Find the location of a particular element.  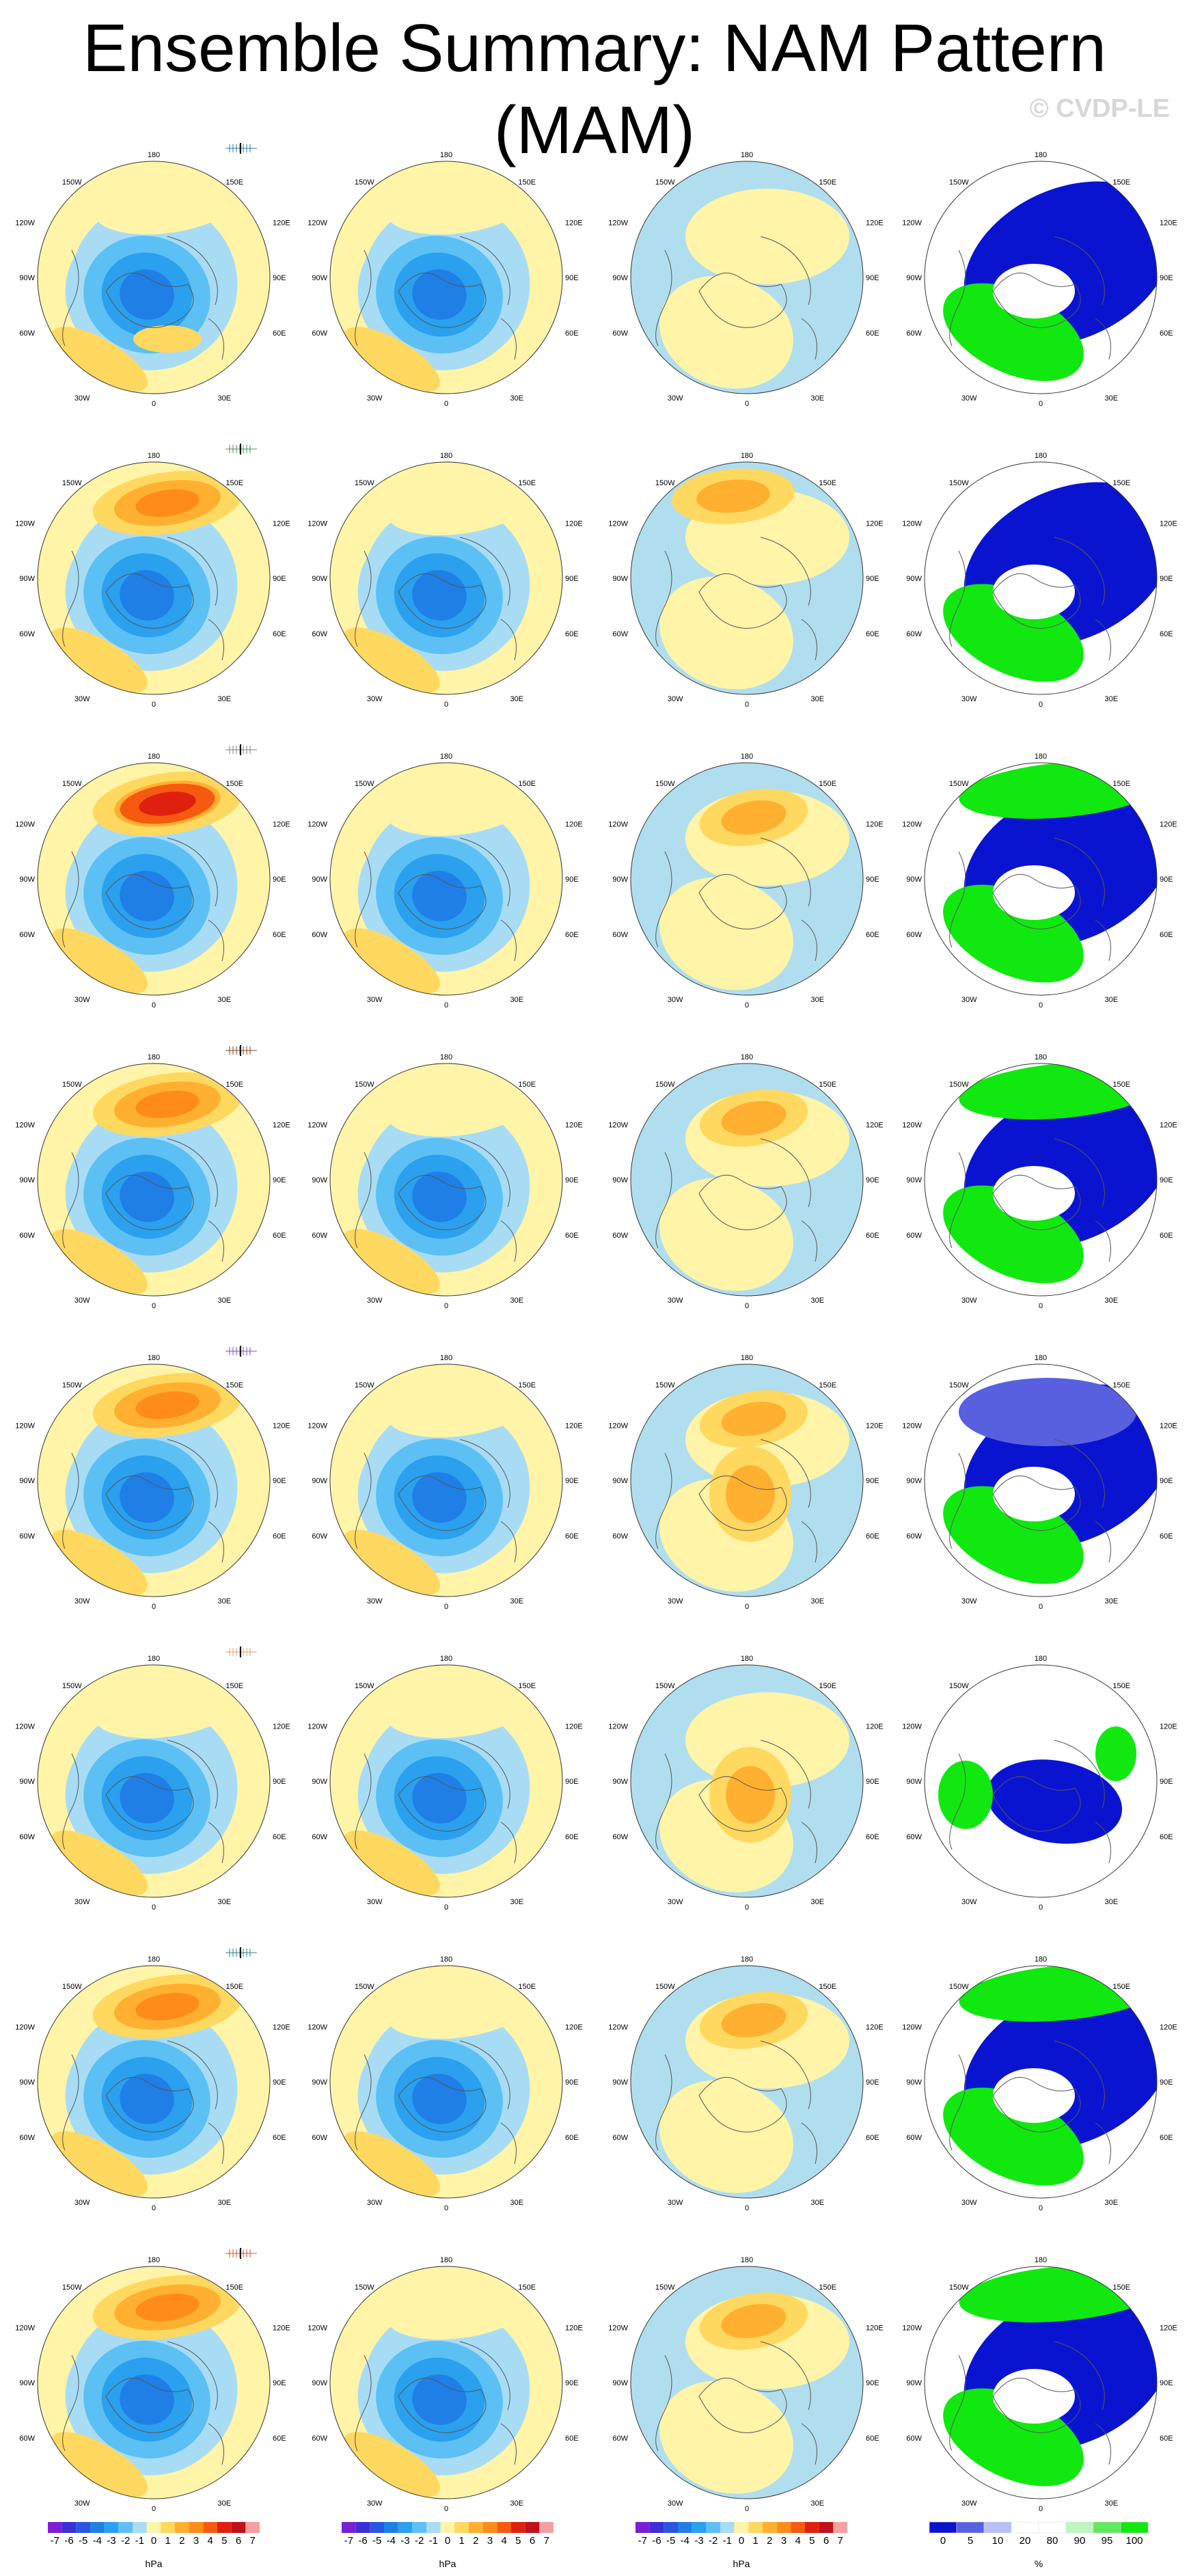

colorbar-tick-label: 2 is located at coordinates (475, 2541).